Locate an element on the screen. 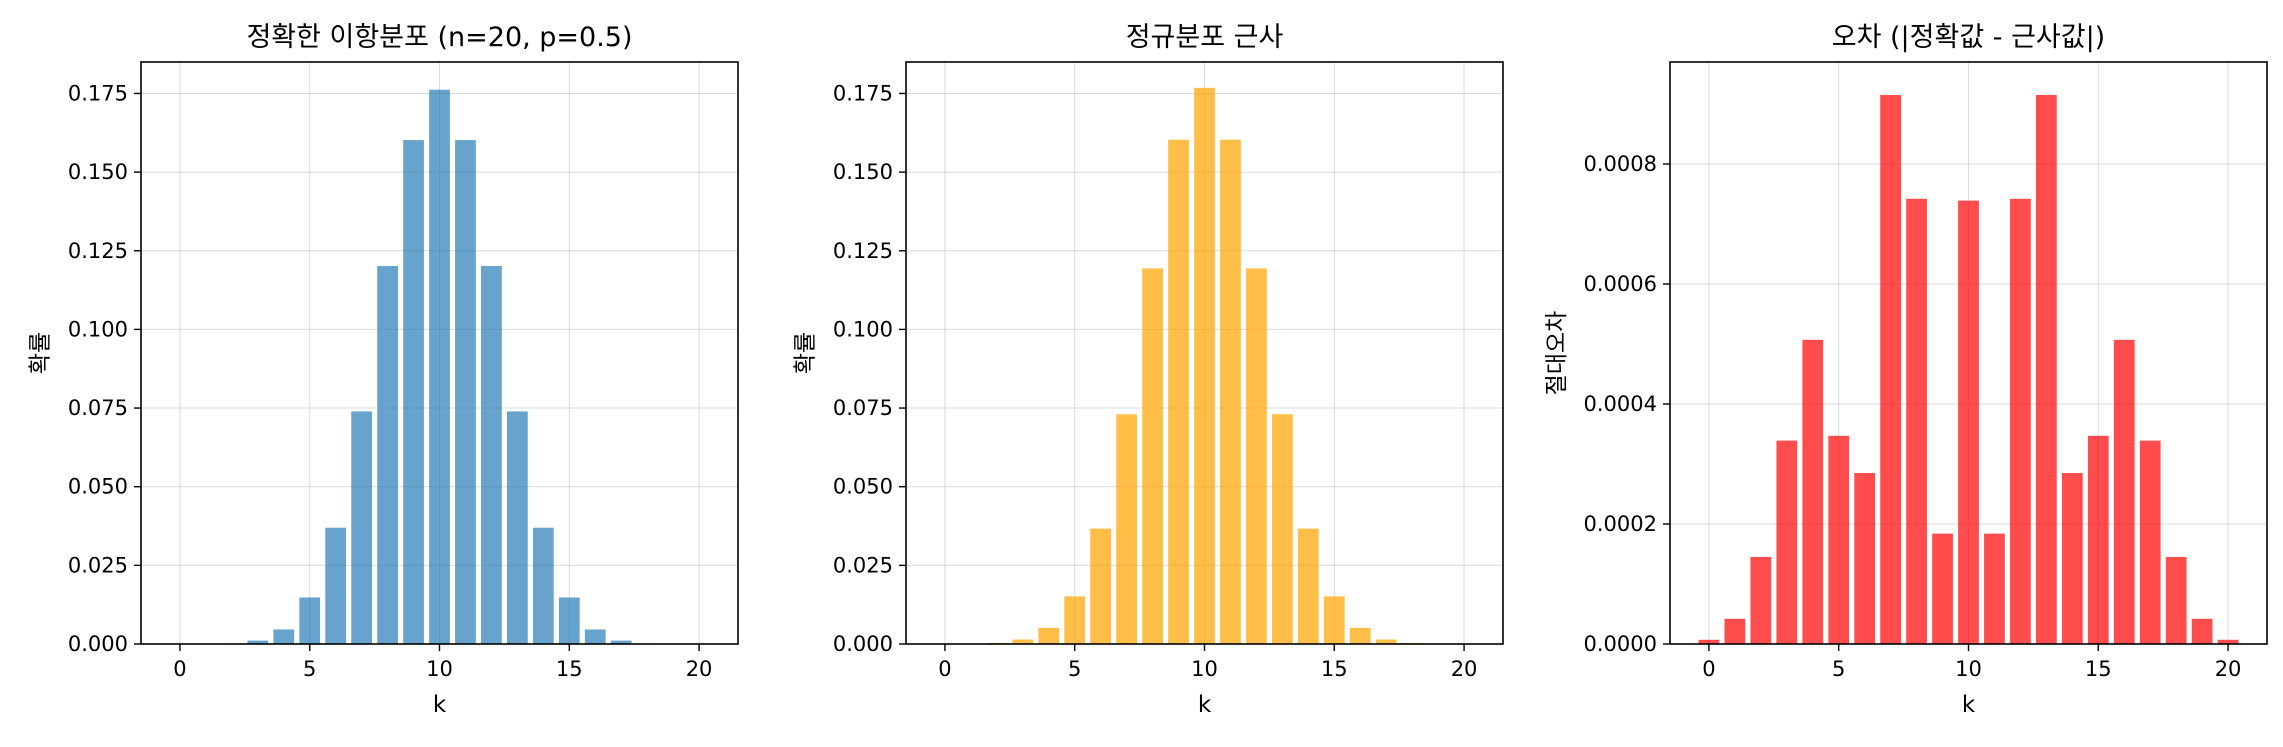 Image resolution: width=2283 pixels, height=747 pixels. y-axis-label: 절대오차 is located at coordinates (1557, 353).